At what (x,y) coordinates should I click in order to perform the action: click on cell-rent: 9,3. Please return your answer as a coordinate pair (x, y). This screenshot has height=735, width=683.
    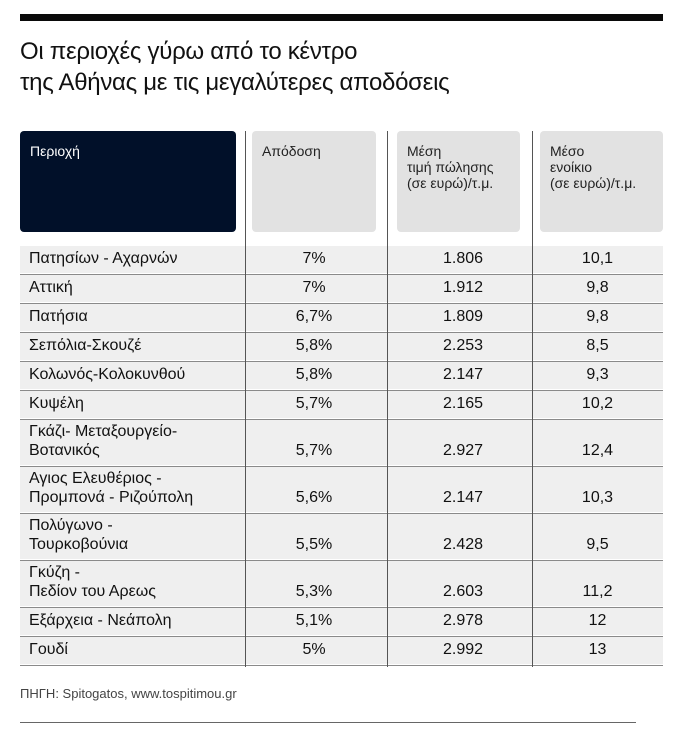
    Looking at the image, I should click on (597, 374).